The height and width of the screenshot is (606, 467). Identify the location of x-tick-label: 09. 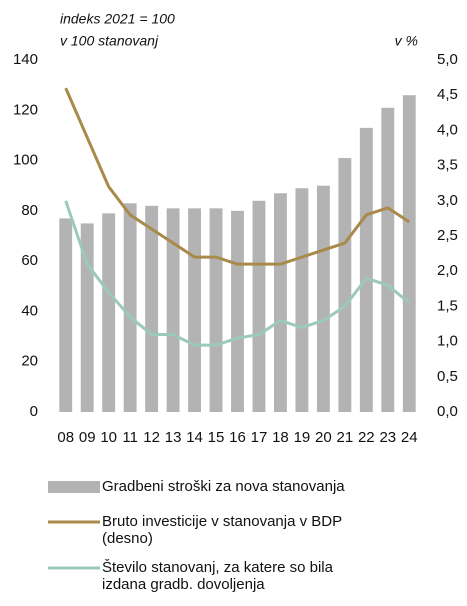
(87, 437).